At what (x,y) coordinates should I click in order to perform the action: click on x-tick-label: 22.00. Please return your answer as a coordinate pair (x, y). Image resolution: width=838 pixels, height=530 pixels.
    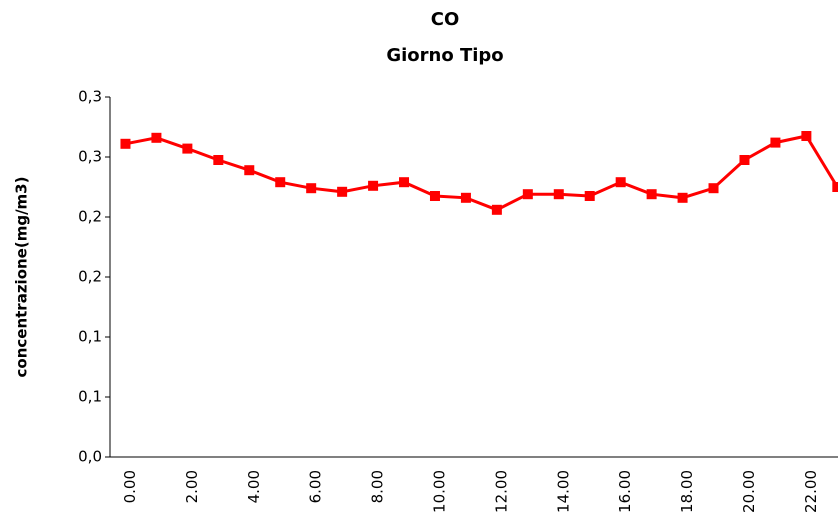
    Looking at the image, I should click on (811, 491).